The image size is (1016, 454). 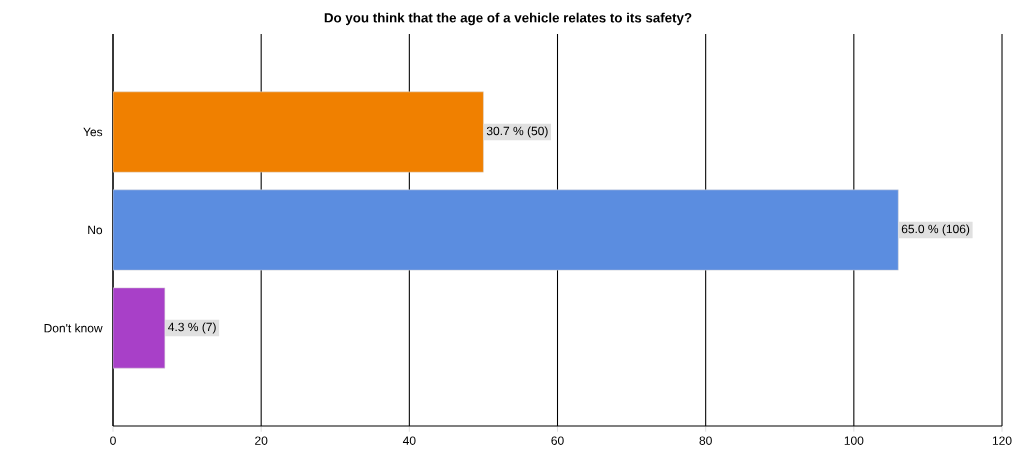 What do you see at coordinates (73, 328) in the screenshot?
I see `y-tick-label: Don't know` at bounding box center [73, 328].